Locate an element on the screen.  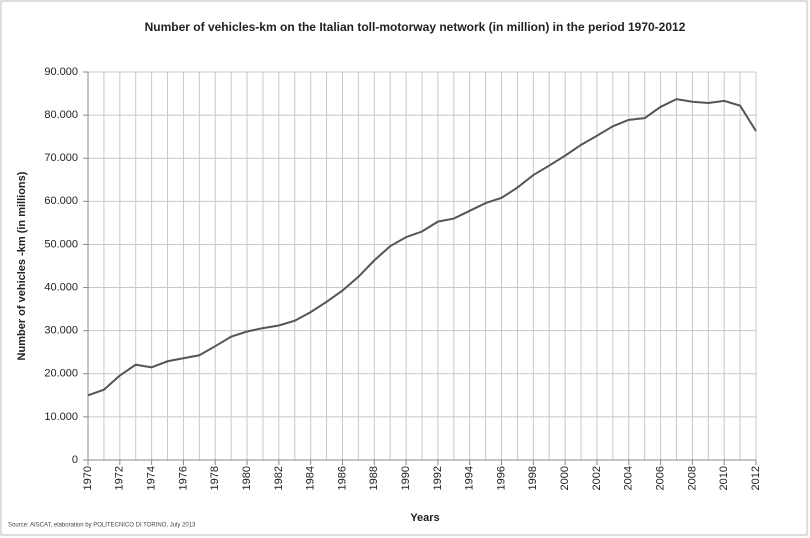
x-tick-label: 1988 is located at coordinates (374, 478).